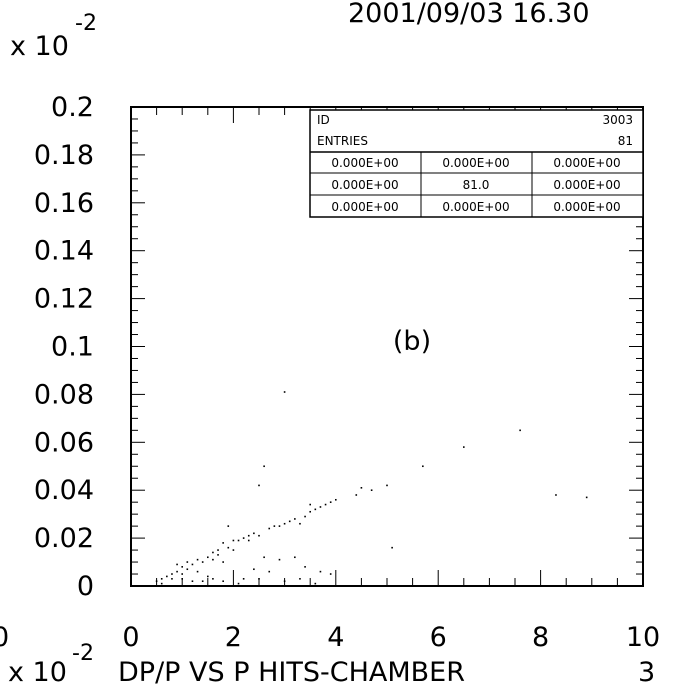 The image size is (677, 696). I want to click on y-tick-labels: 0 0.02 0.04 0.06 0.08 0.1 0.12 0.14 0.16 0.18 0.2, so click(64, 347).